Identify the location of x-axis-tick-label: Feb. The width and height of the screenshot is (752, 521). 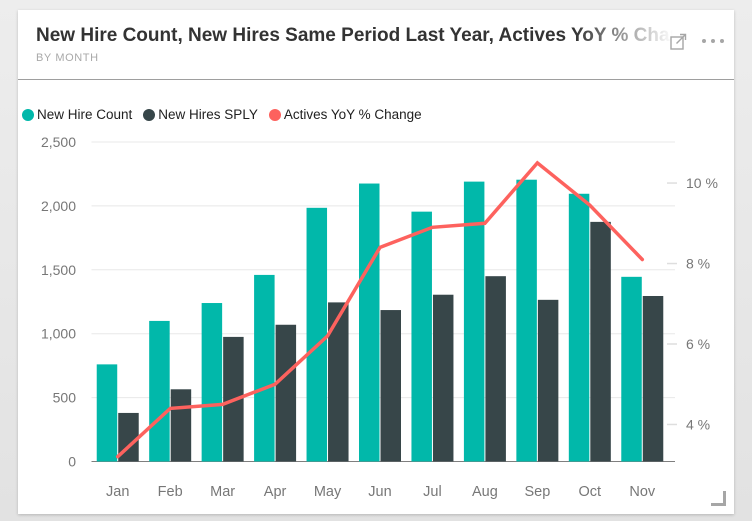
(170, 492).